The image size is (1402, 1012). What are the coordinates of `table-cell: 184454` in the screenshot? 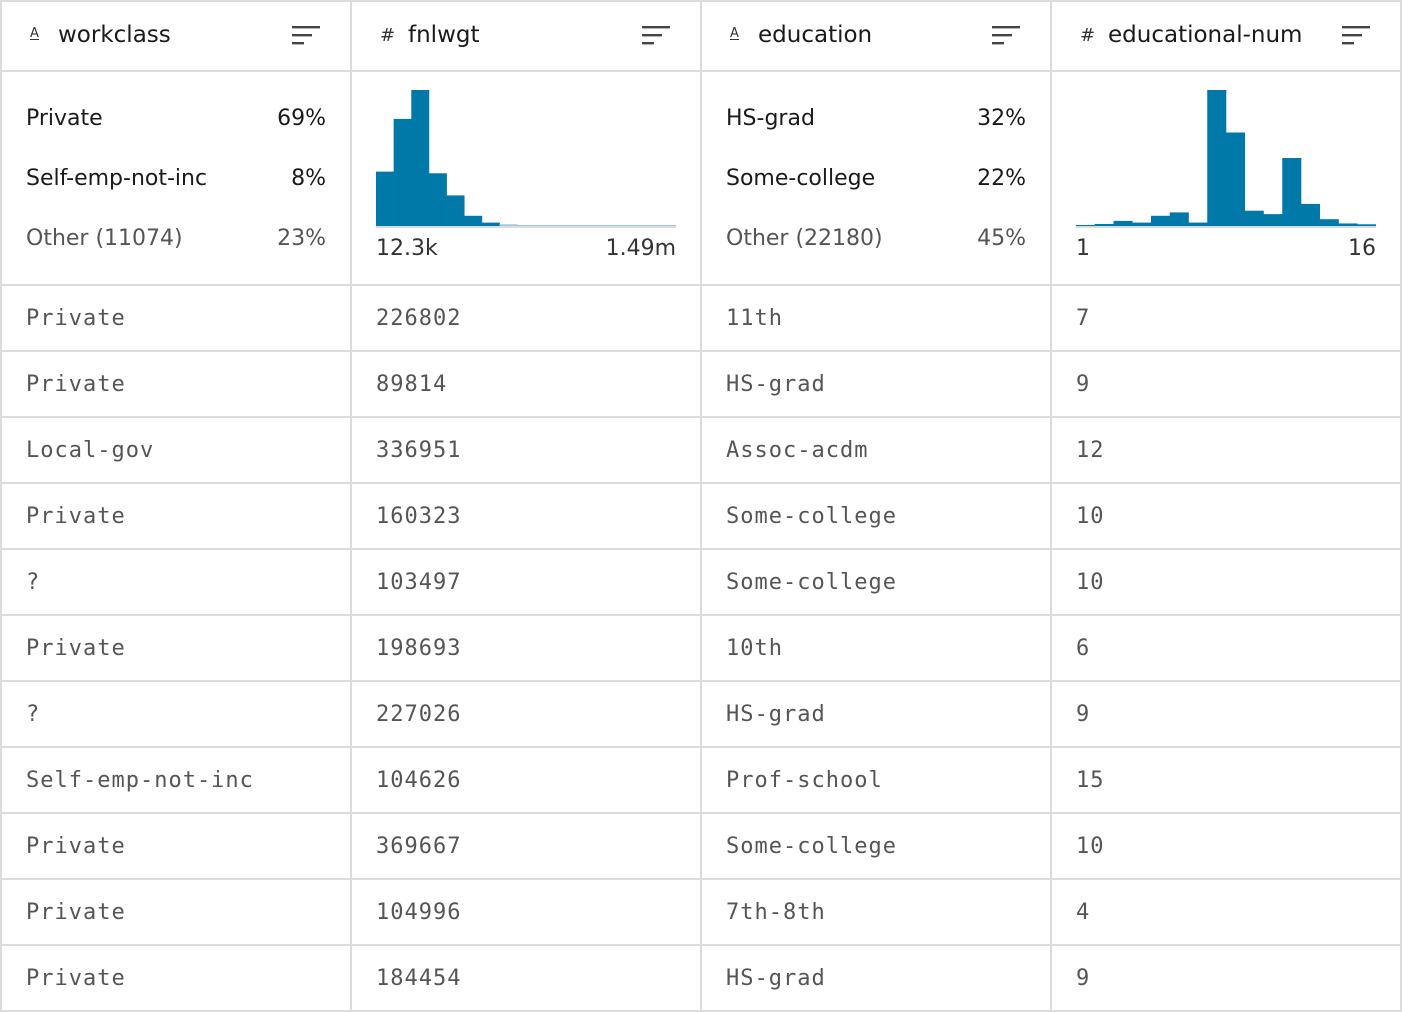 It's located at (419, 978).